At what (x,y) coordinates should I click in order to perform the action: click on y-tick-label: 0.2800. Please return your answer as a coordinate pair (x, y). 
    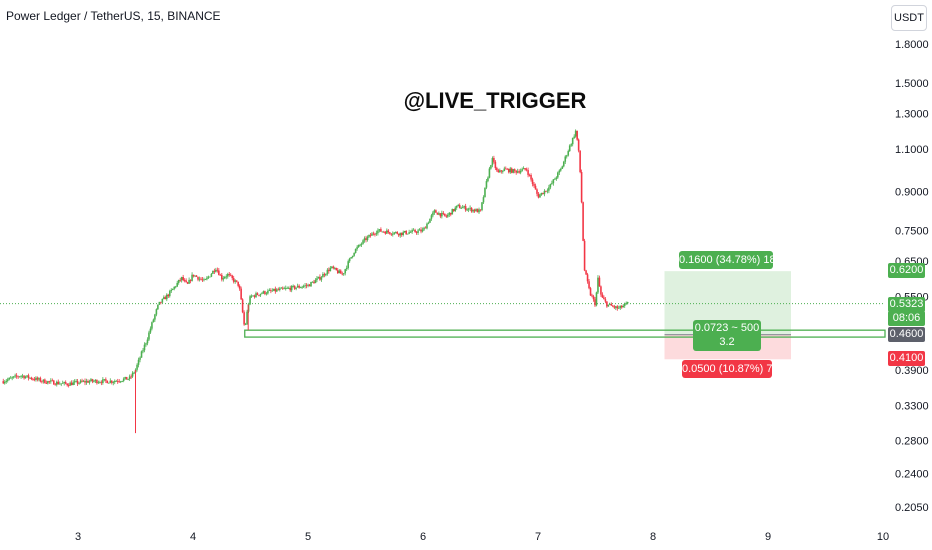
    Looking at the image, I should click on (912, 442).